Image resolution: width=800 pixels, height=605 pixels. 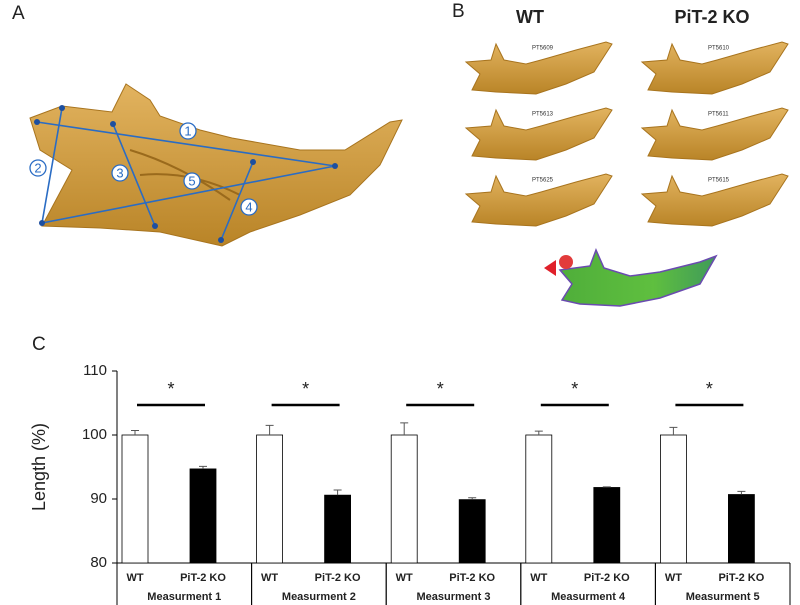 I want to click on measure-label: 5, so click(x=191, y=180).